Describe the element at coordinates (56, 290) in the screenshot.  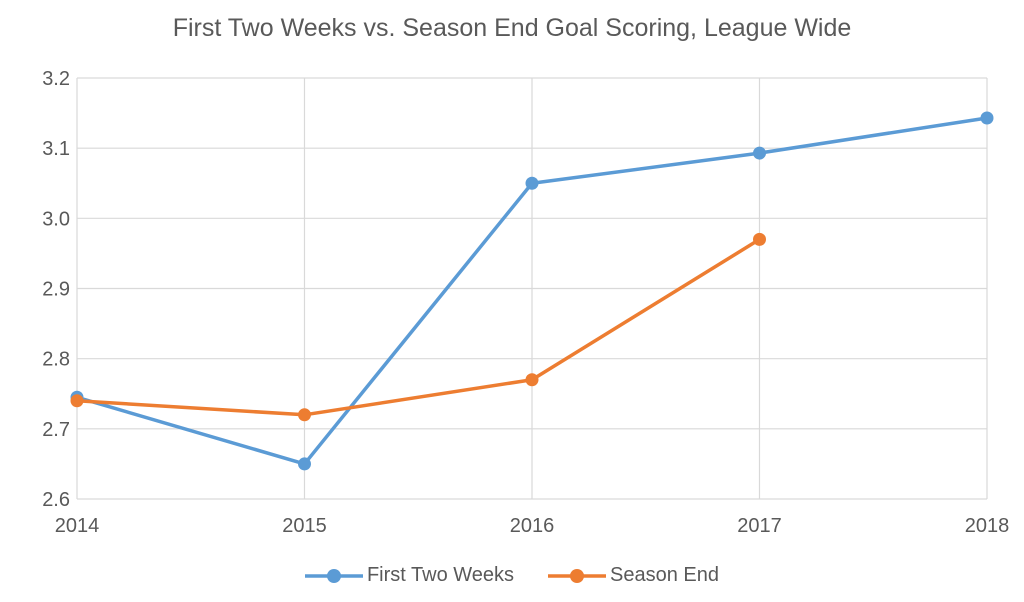
I see `y-tick-label: 2.9` at that location.